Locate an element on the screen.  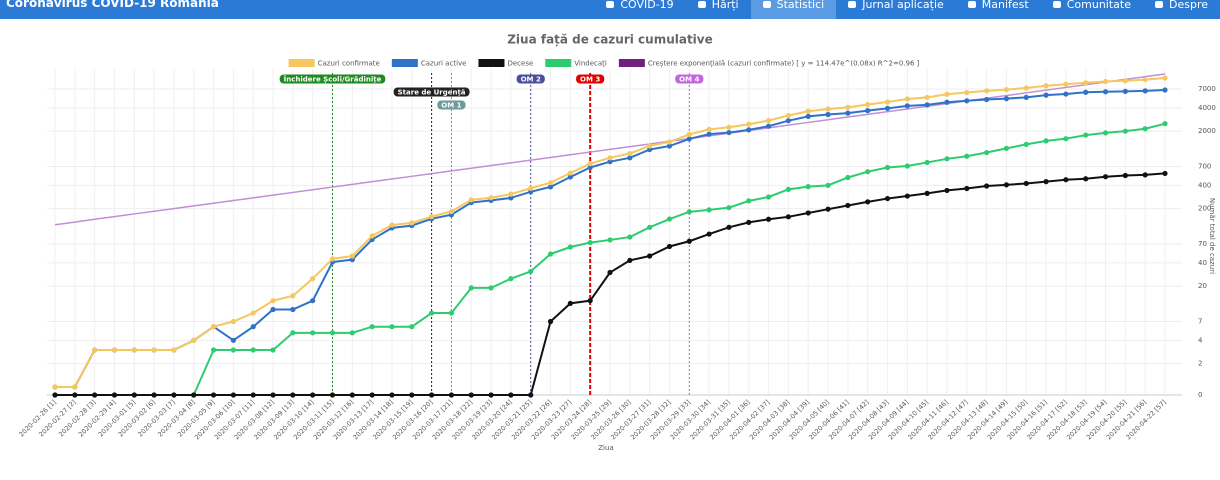
y-tick-label: 0 is located at coordinates (1200, 395).